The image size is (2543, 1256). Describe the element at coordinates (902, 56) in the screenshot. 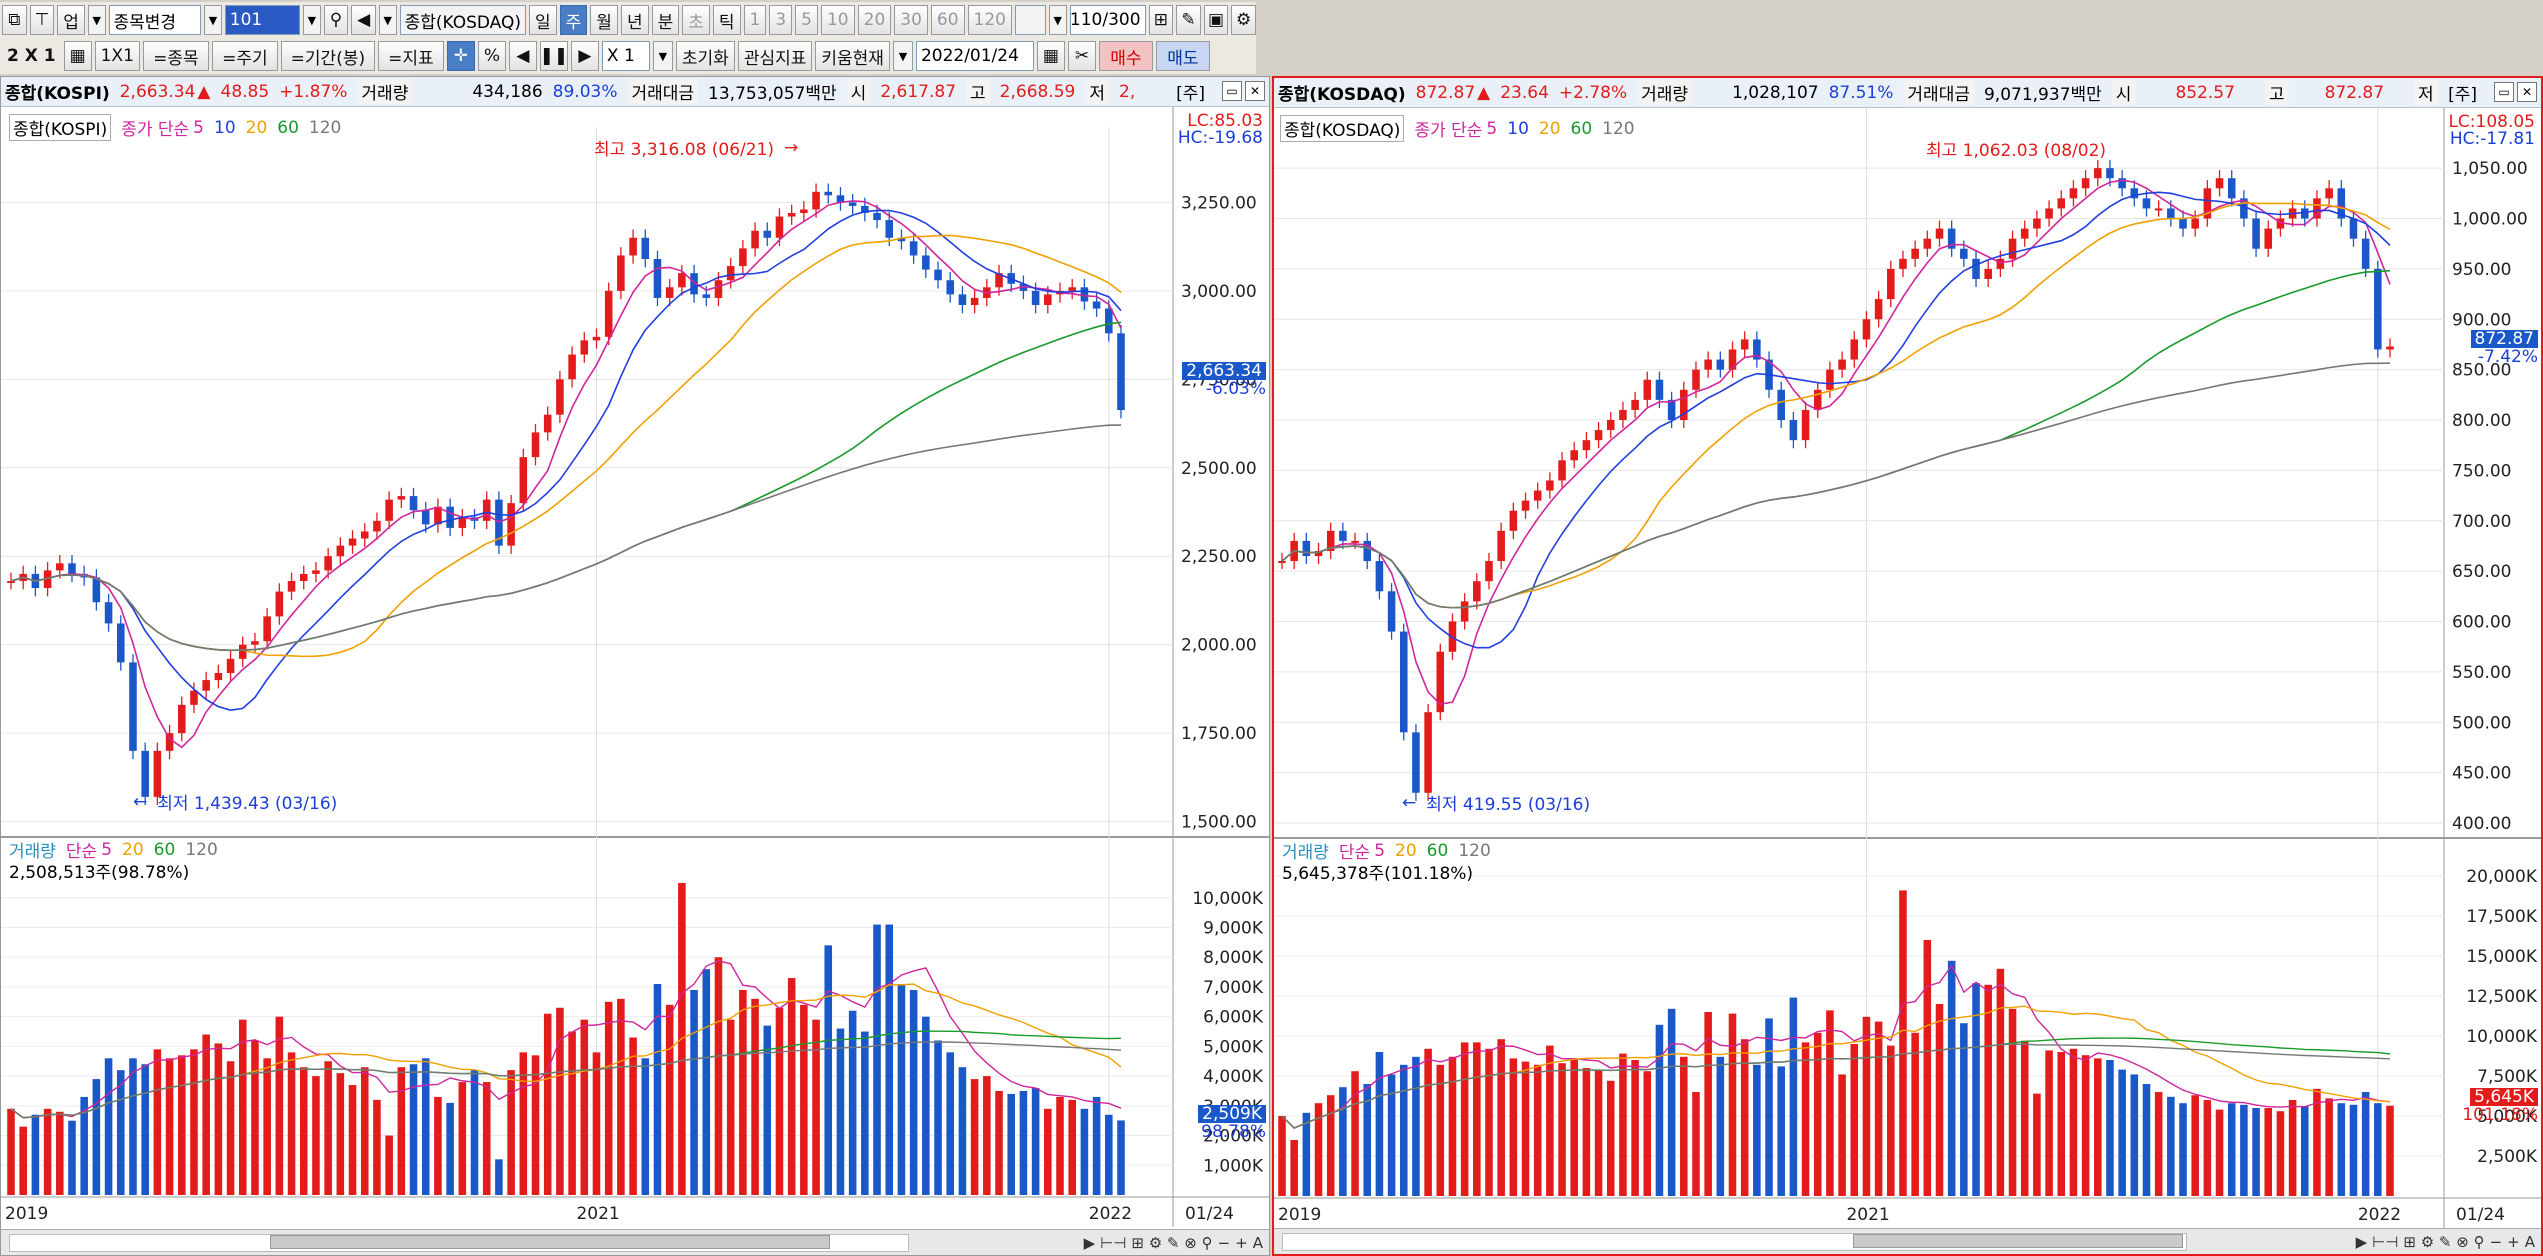

I see `kiwoom-dropdown: ▼` at that location.